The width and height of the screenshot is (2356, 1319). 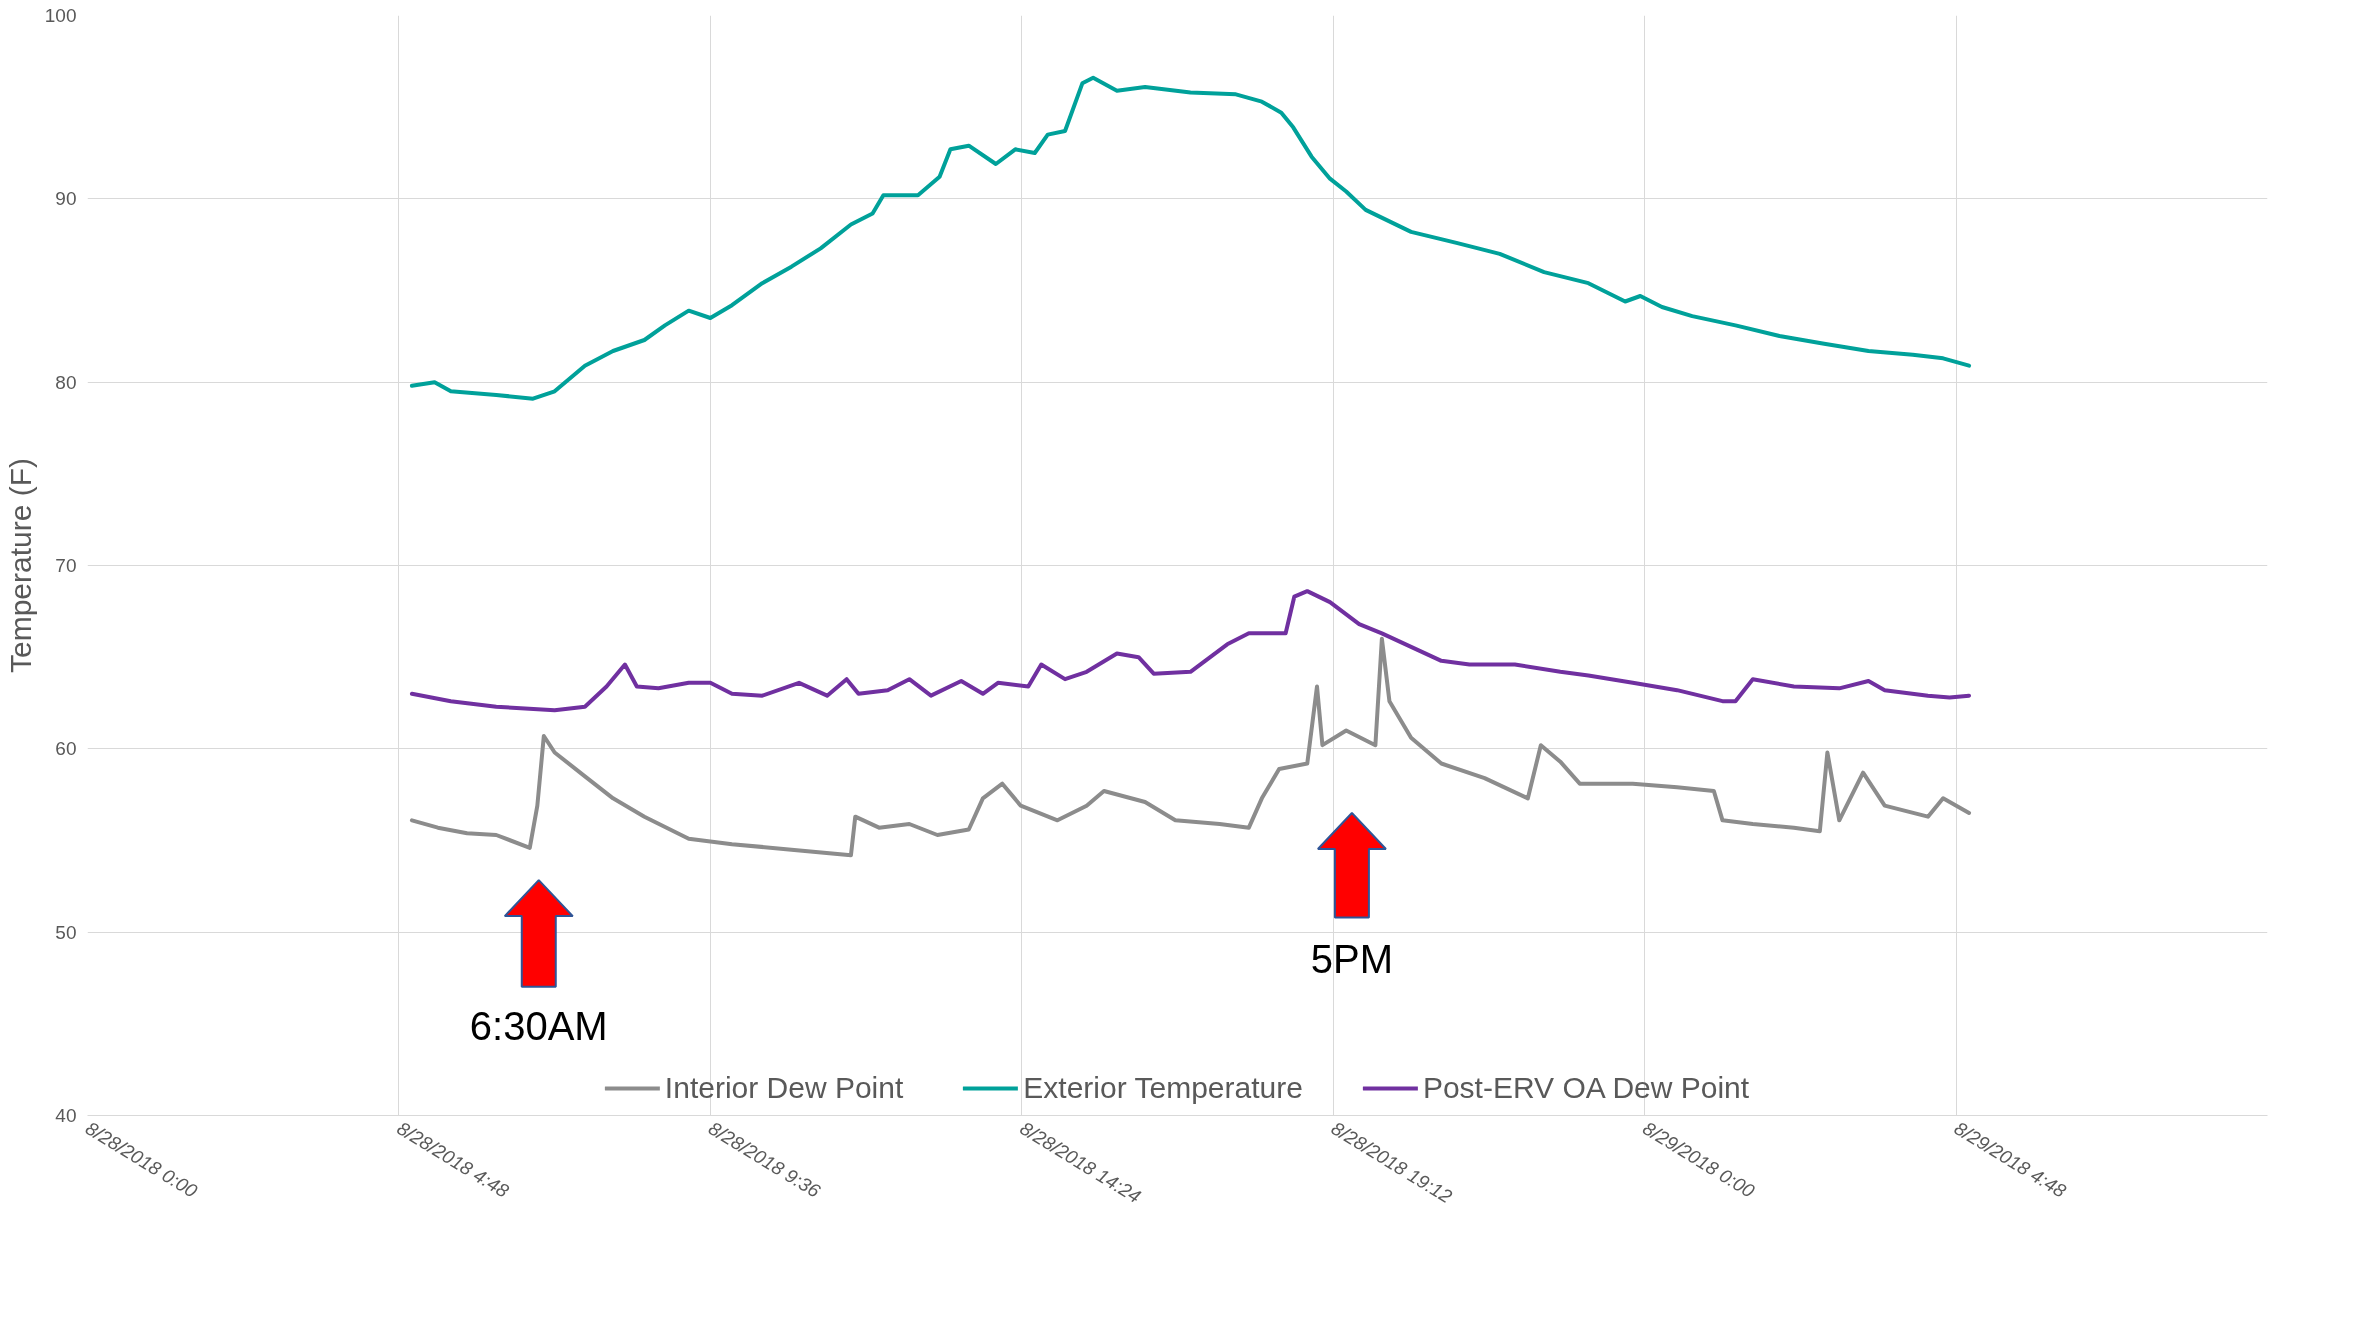 I want to click on annotation: 5PM, so click(x=1352, y=959).